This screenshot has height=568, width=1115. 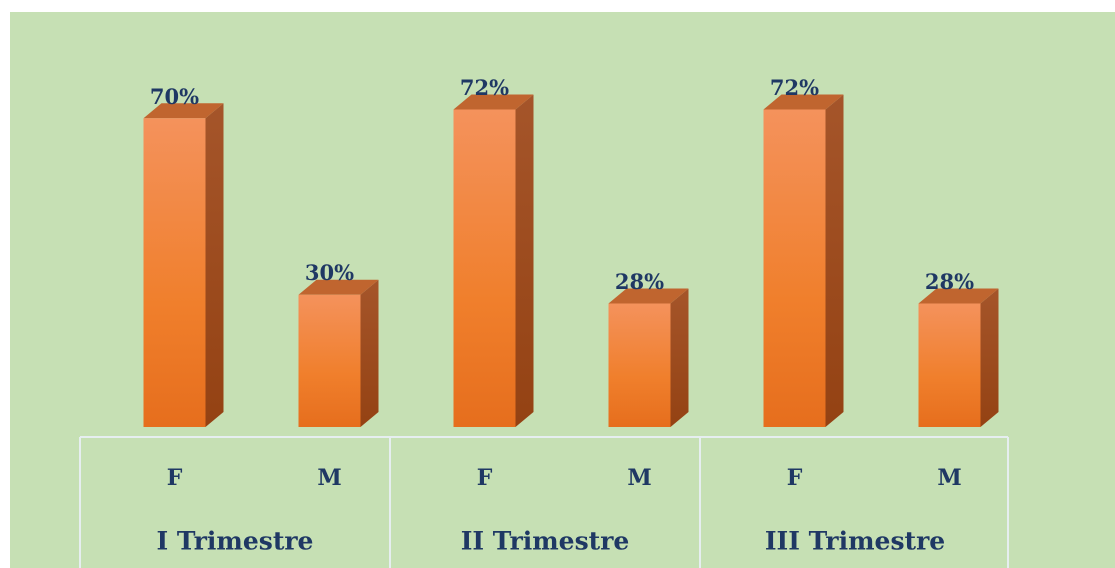 What do you see at coordinates (174, 96) in the screenshot?
I see `value-label: 70%` at bounding box center [174, 96].